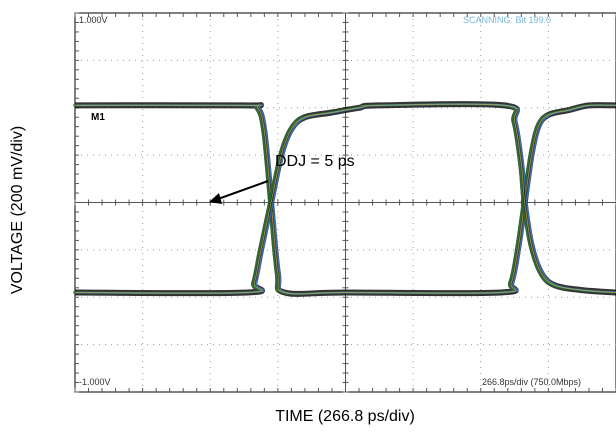 This screenshot has width=616, height=435. Describe the element at coordinates (93, 20) in the screenshot. I see `top-voltage-label: 1.000V` at that location.